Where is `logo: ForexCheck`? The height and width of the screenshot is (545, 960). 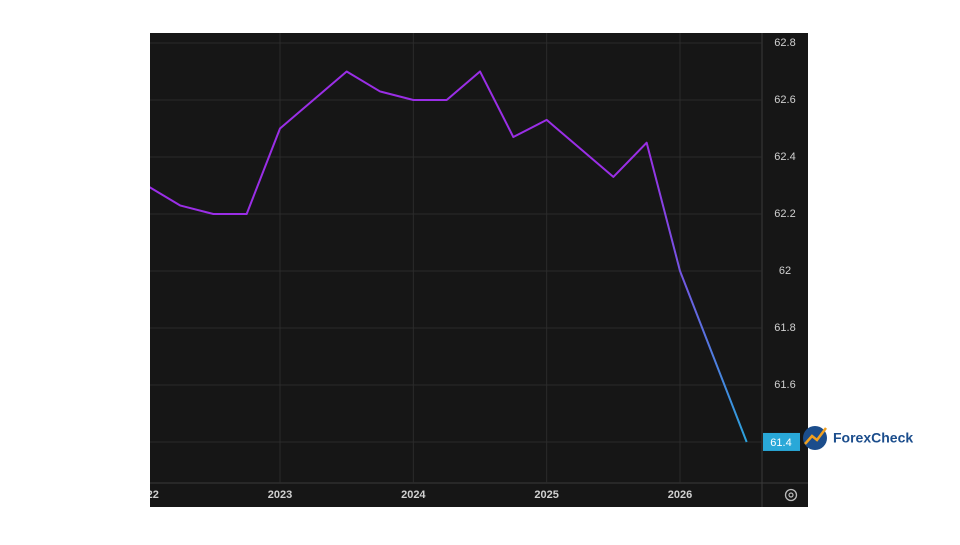 logo: ForexCheck is located at coordinates (858, 438).